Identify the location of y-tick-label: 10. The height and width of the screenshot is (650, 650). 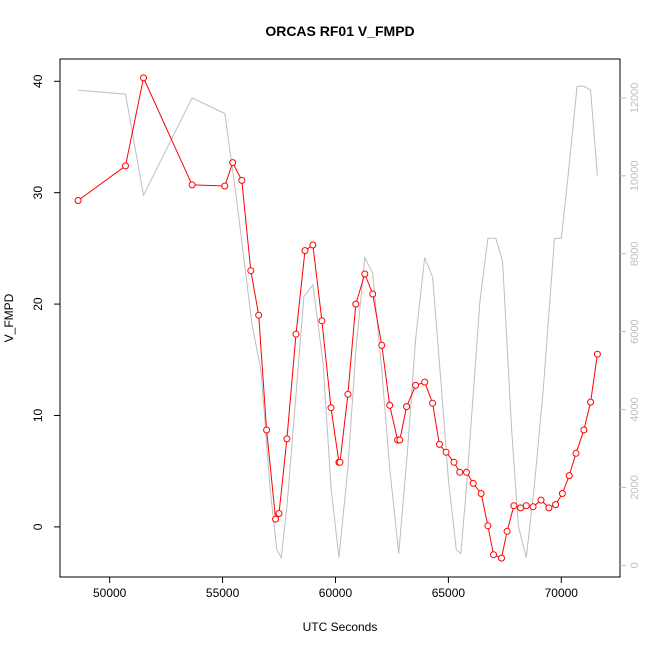
(38, 415).